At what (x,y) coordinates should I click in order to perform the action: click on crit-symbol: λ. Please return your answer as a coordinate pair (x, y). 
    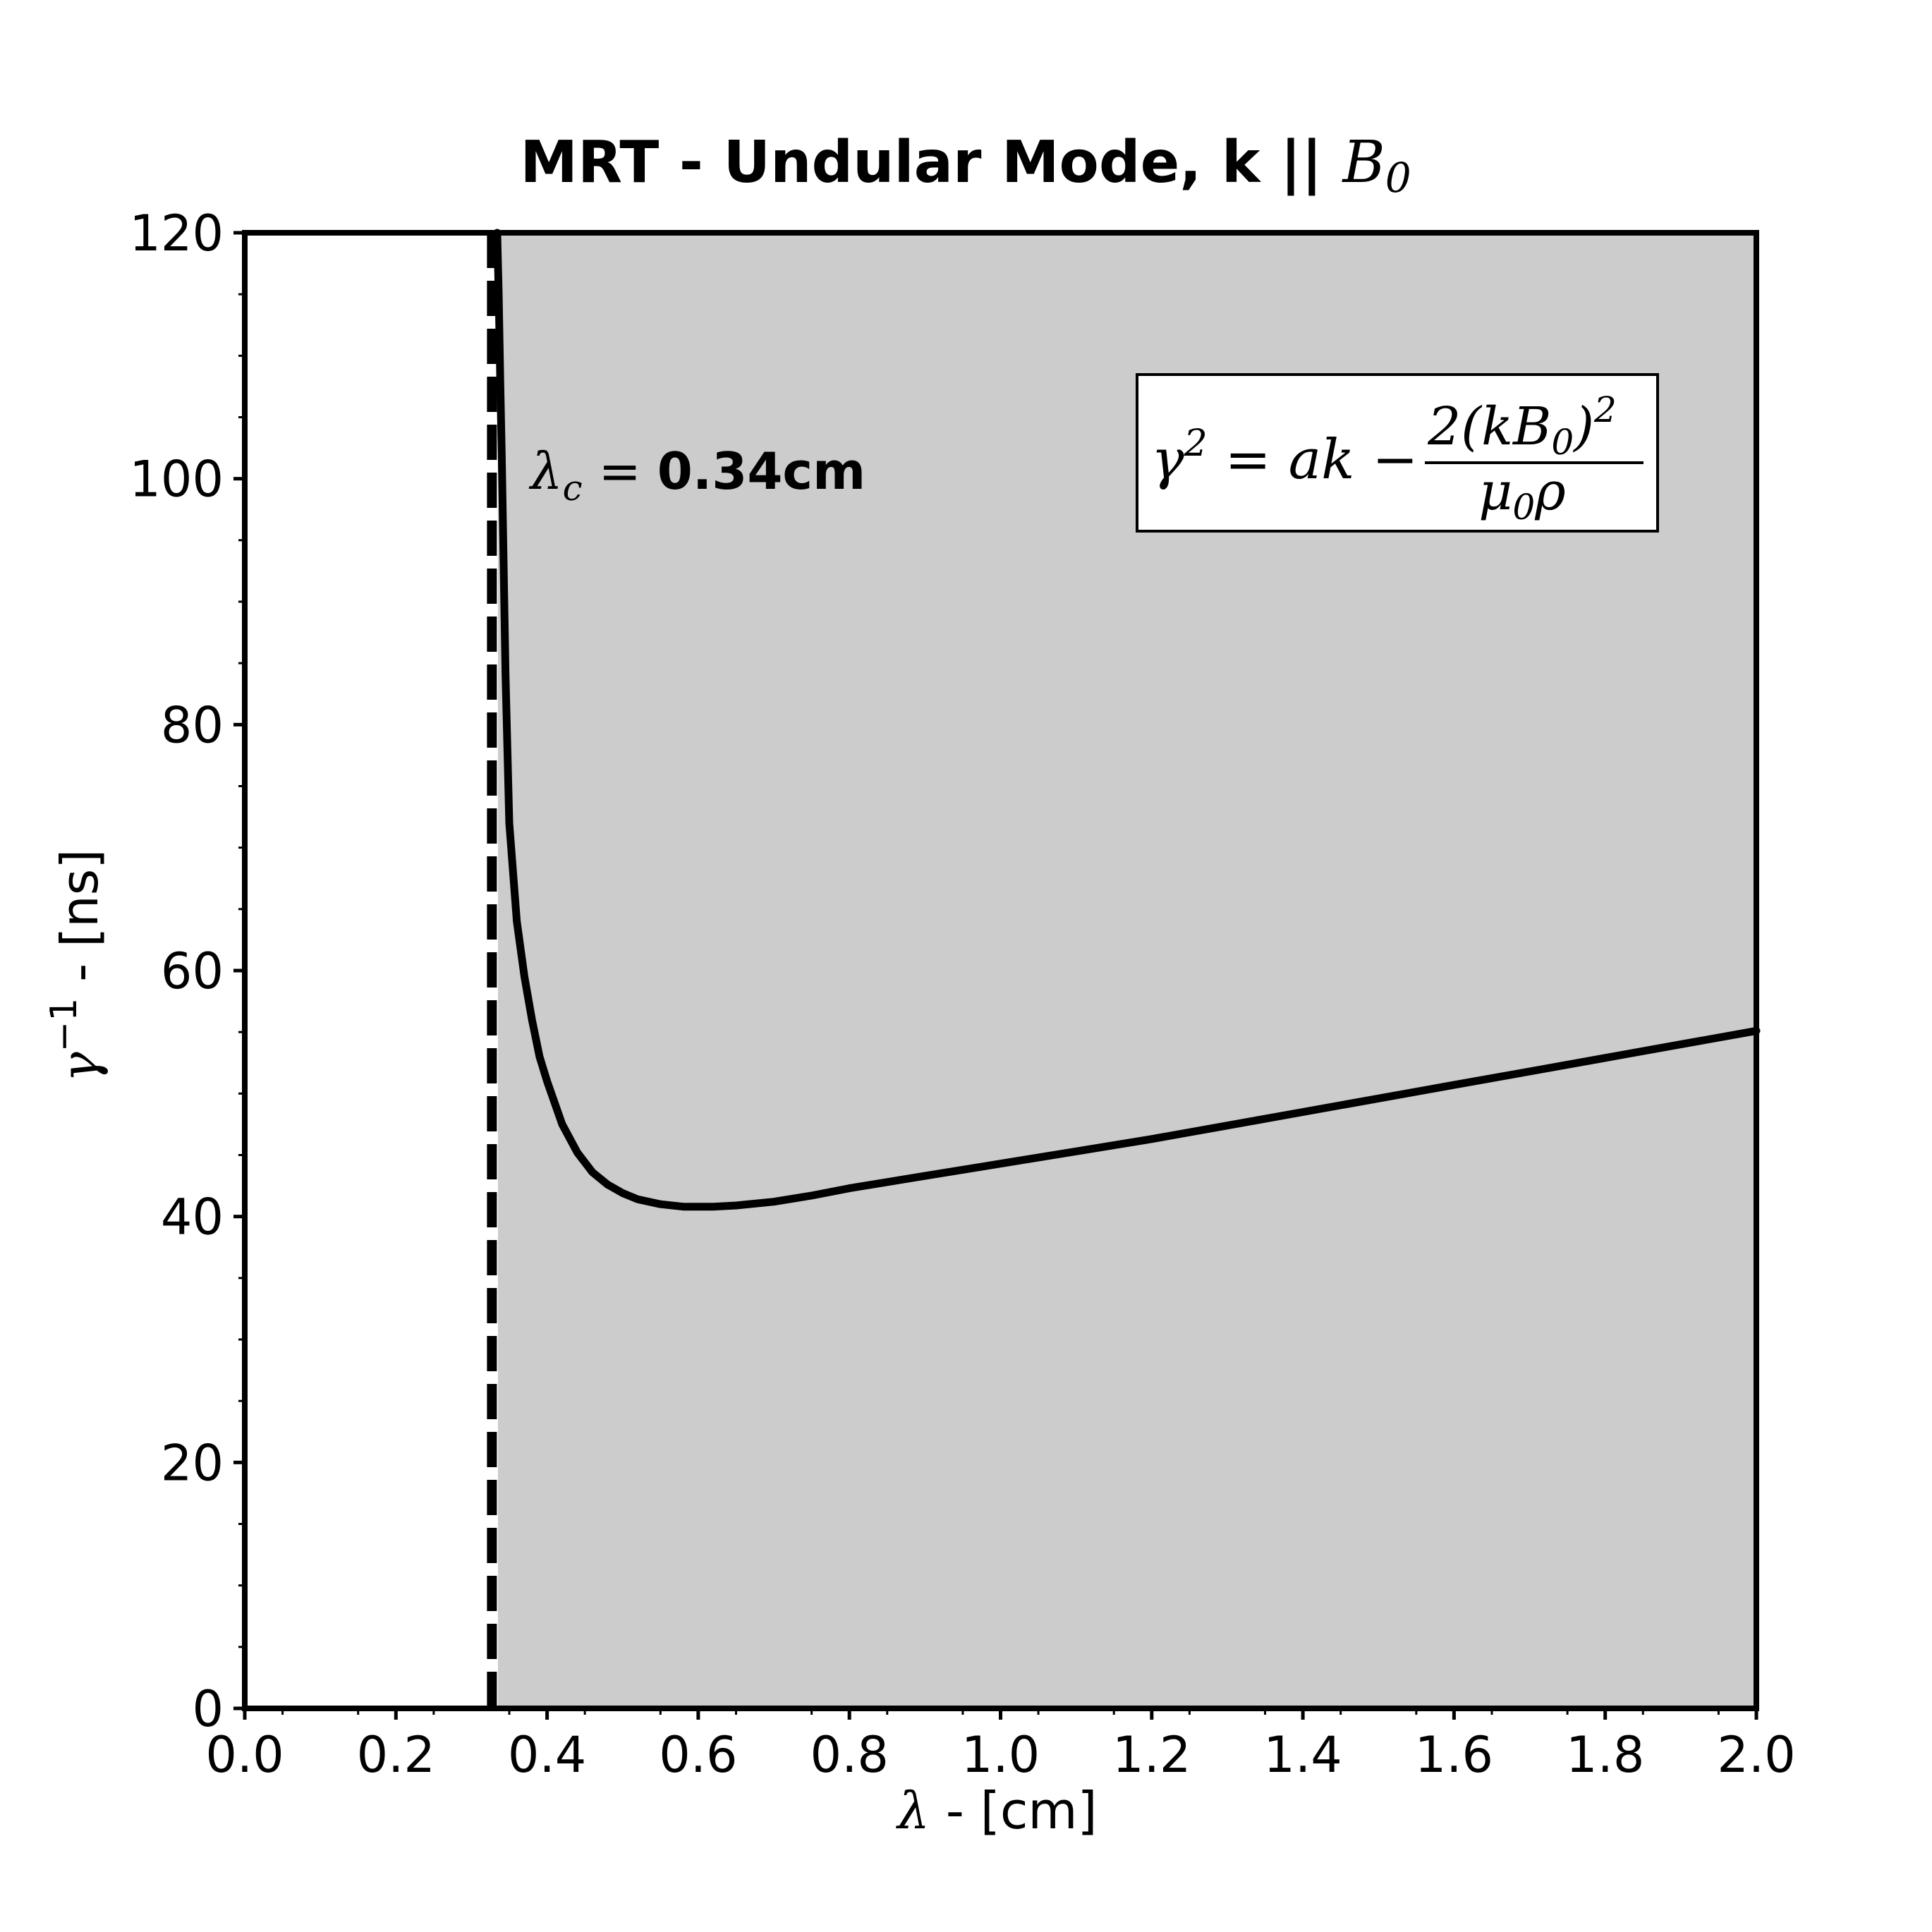
    Looking at the image, I should click on (545, 471).